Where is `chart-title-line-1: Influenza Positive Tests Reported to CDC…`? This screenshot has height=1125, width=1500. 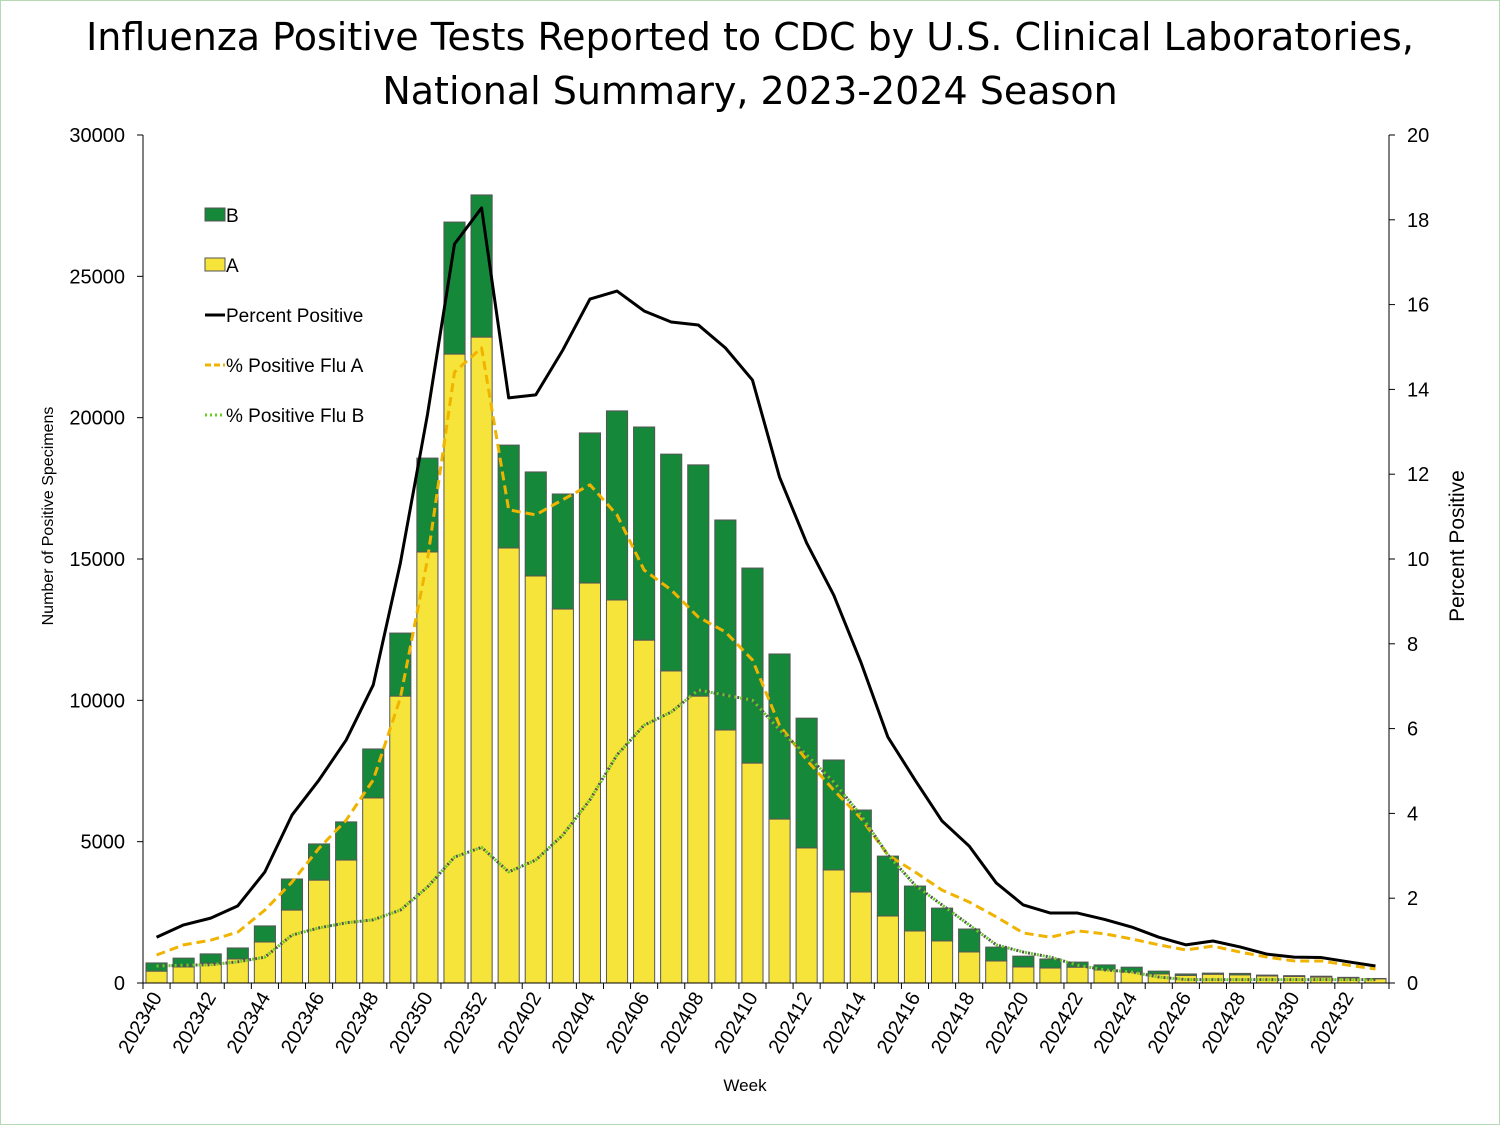
chart-title-line-1: Influenza Positive Tests Reported to CDC… is located at coordinates (750, 37).